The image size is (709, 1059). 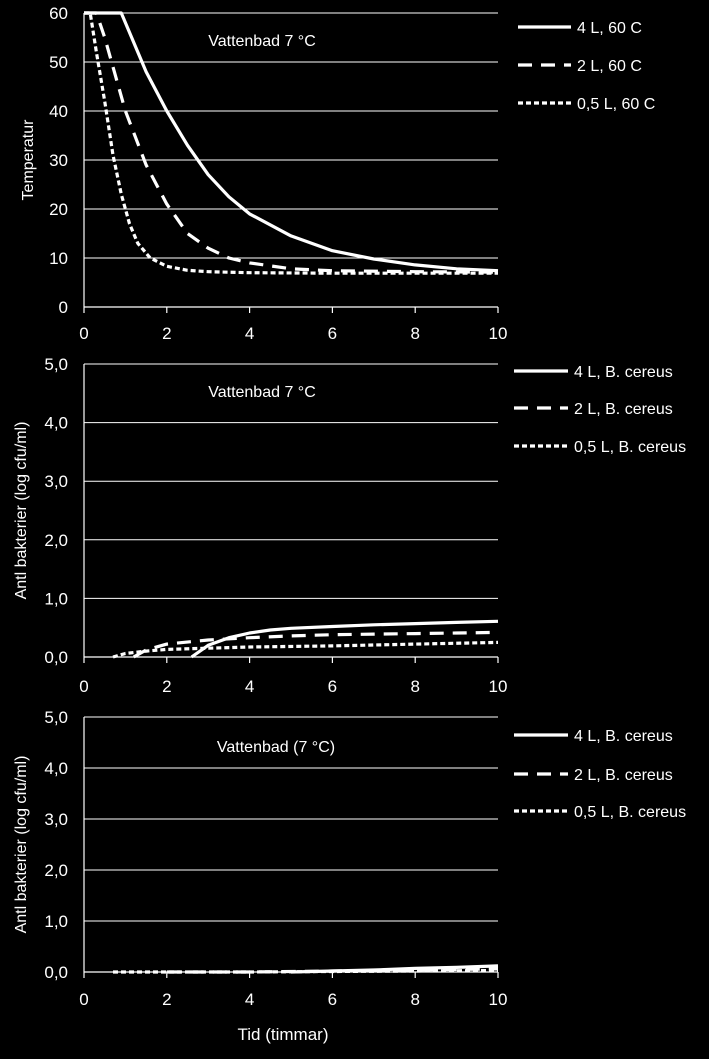 I want to click on y-tick-label: 50, so click(x=58, y=62).